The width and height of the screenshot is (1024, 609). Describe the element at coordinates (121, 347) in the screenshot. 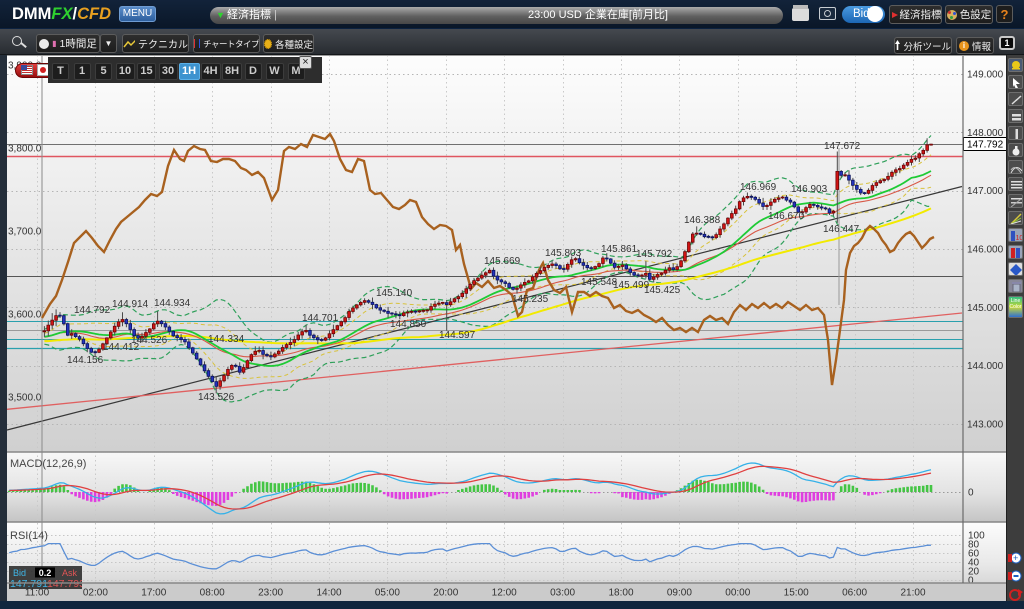

I see `svg-text: 144.412` at that location.